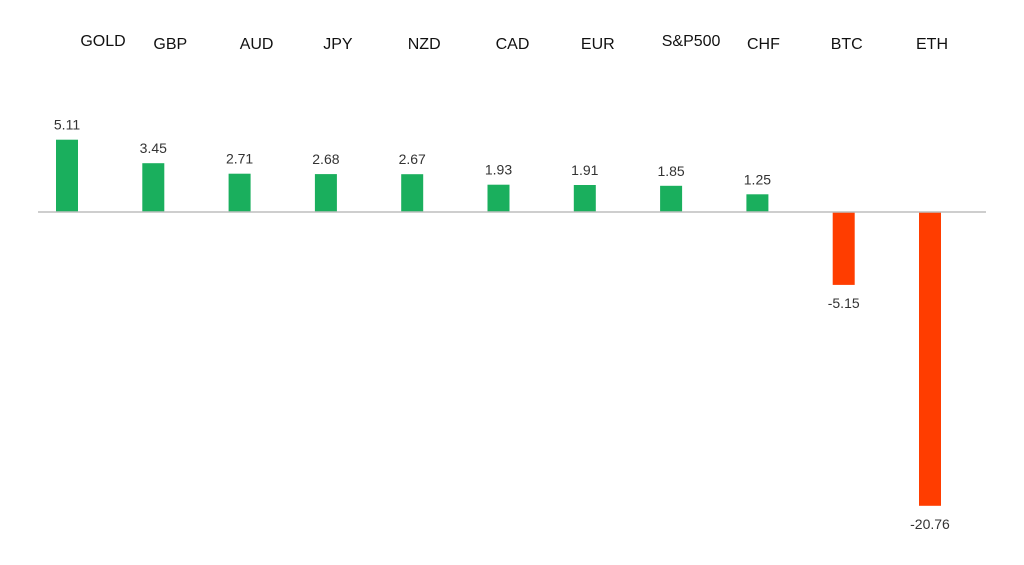  I want to click on bar-nzd, so click(412, 193).